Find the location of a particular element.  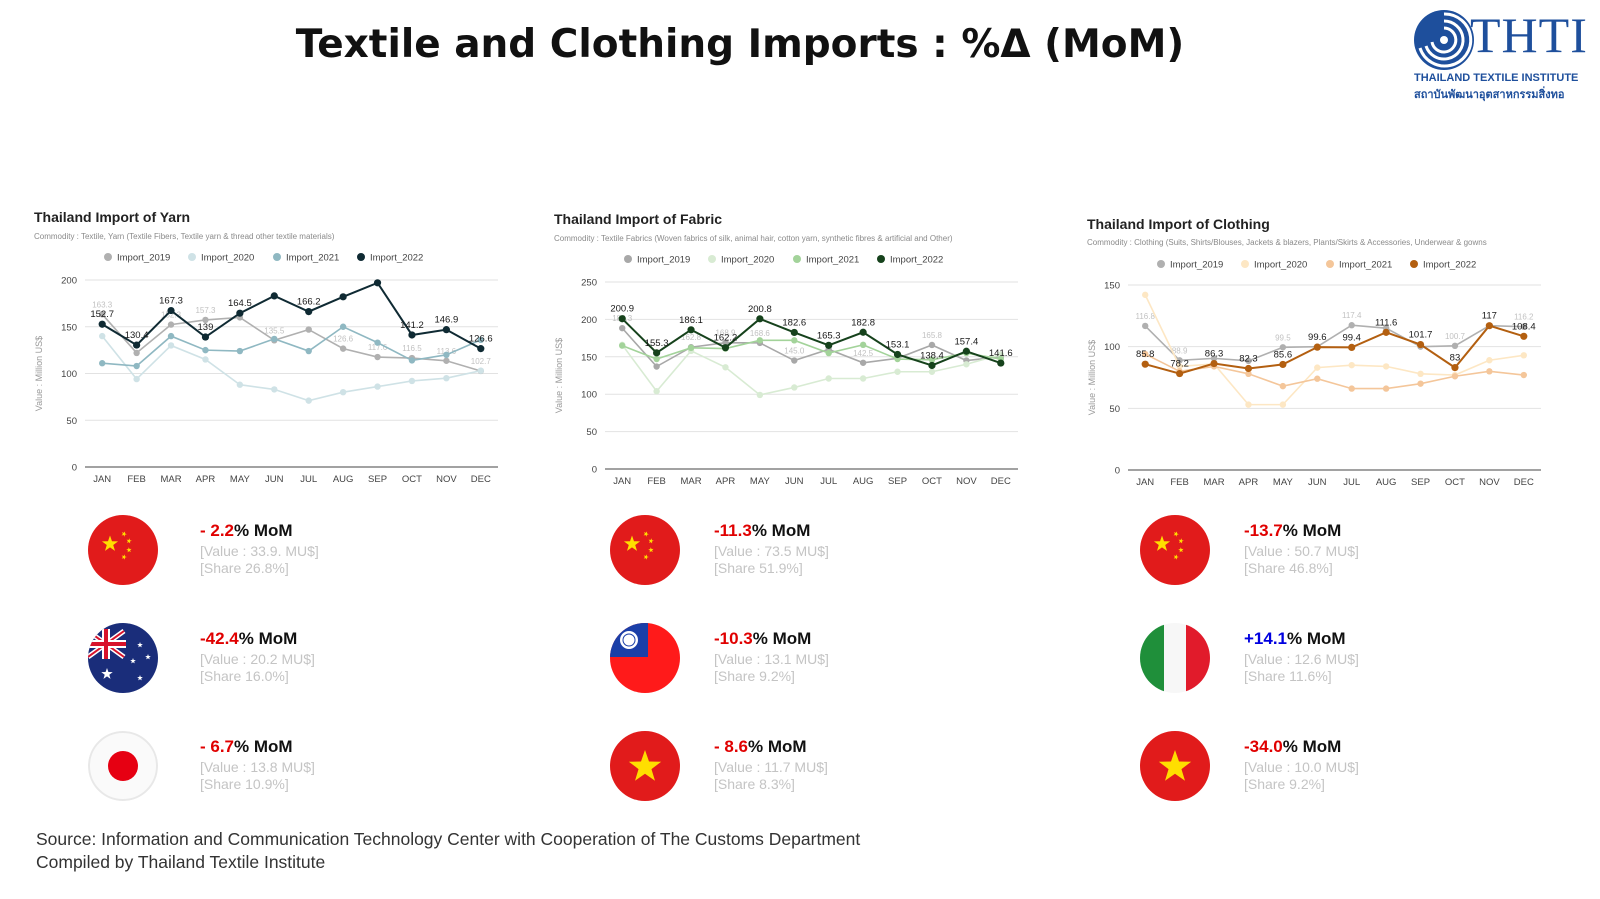

data-label: 108.4 is located at coordinates (1524, 326).